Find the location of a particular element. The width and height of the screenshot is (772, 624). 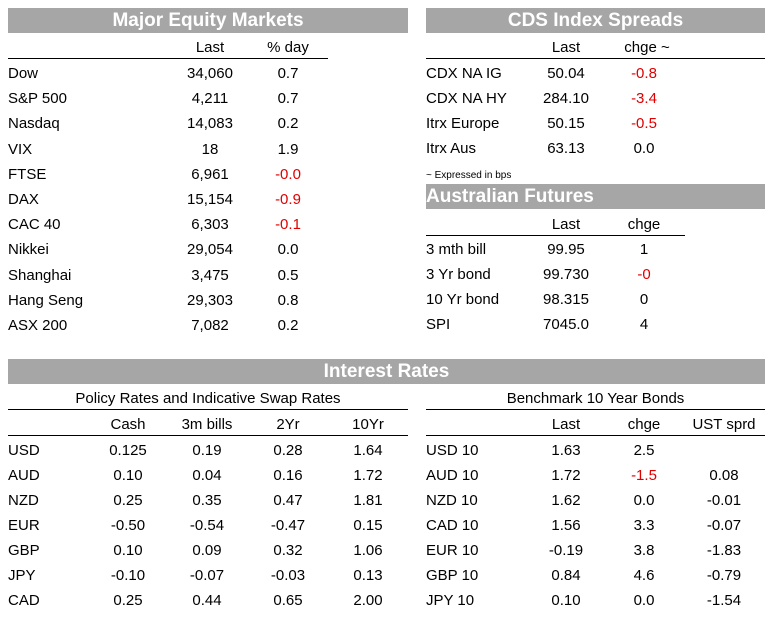

policy-row-value: 1.06 is located at coordinates (368, 550).